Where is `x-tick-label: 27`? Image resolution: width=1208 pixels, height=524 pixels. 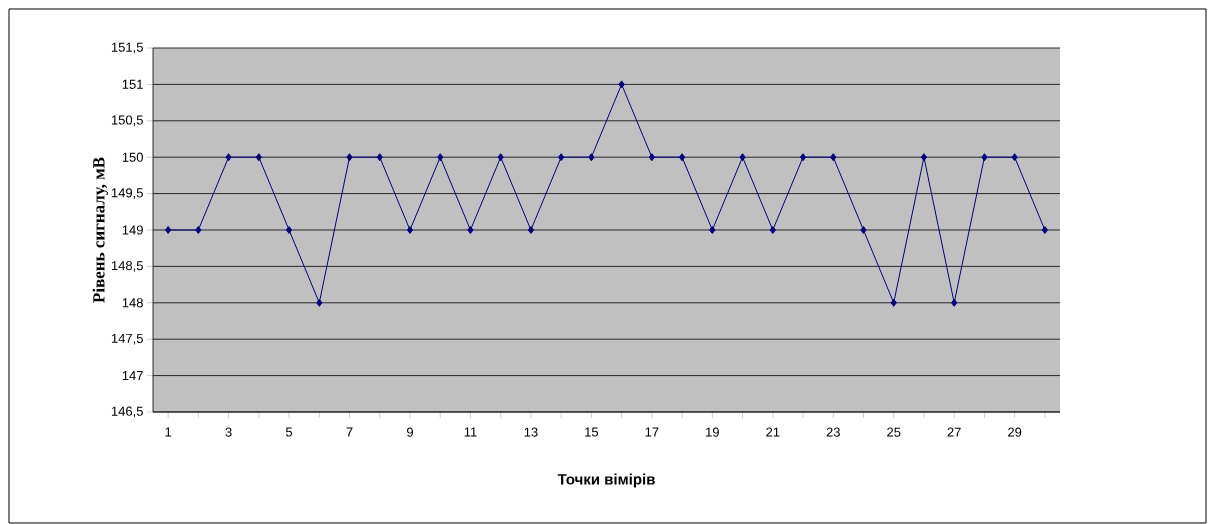 x-tick-label: 27 is located at coordinates (954, 432).